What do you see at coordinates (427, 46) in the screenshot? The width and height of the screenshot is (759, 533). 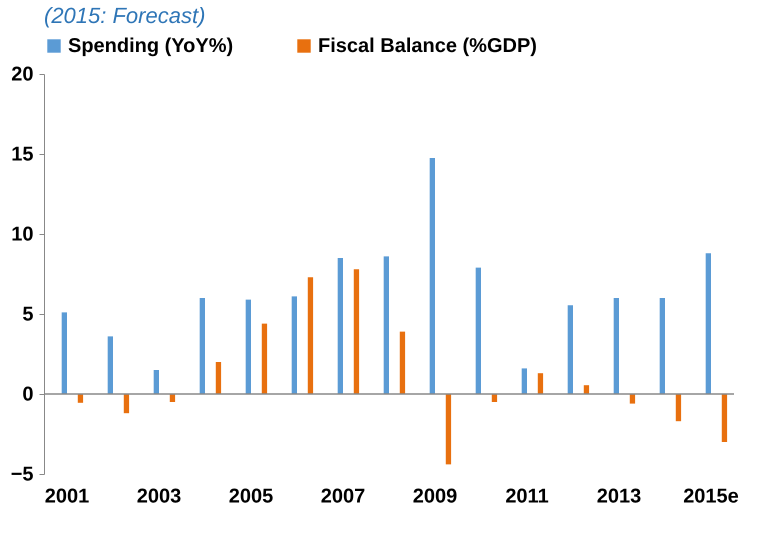 I see `legend-label: Fiscal Balance (%GDP)` at bounding box center [427, 46].